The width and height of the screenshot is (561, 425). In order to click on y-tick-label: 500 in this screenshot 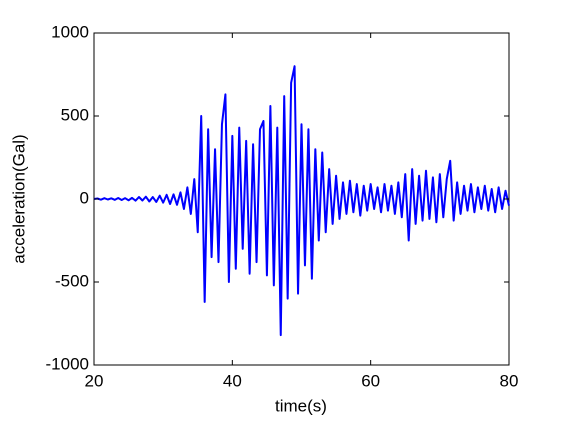, I will do `click(75, 114)`.